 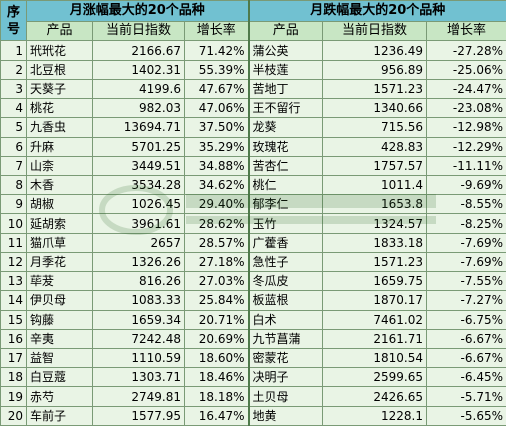 What do you see at coordinates (374, 166) in the screenshot?
I see `fall-current-index: 1757.57` at bounding box center [374, 166].